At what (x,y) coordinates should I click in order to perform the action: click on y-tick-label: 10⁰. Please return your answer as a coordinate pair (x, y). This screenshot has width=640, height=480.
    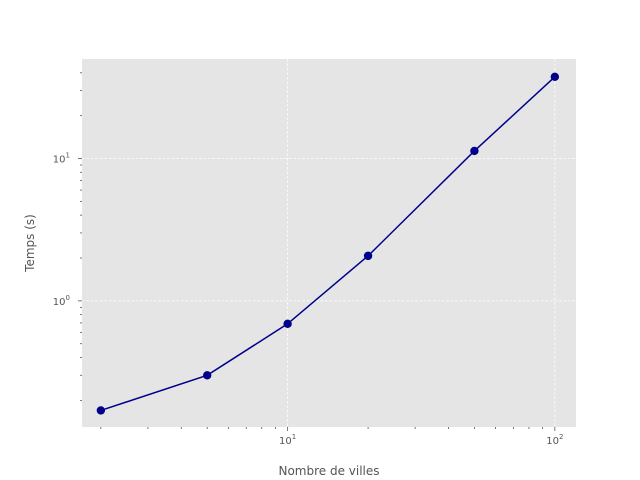
    Looking at the image, I should click on (61, 301).